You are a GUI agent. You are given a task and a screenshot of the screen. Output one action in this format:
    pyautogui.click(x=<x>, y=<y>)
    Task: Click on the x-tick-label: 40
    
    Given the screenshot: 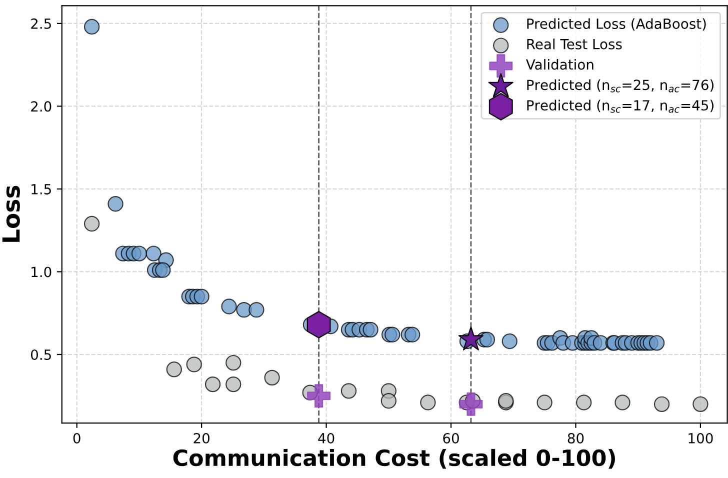 What is the action you would take?
    pyautogui.click(x=326, y=438)
    